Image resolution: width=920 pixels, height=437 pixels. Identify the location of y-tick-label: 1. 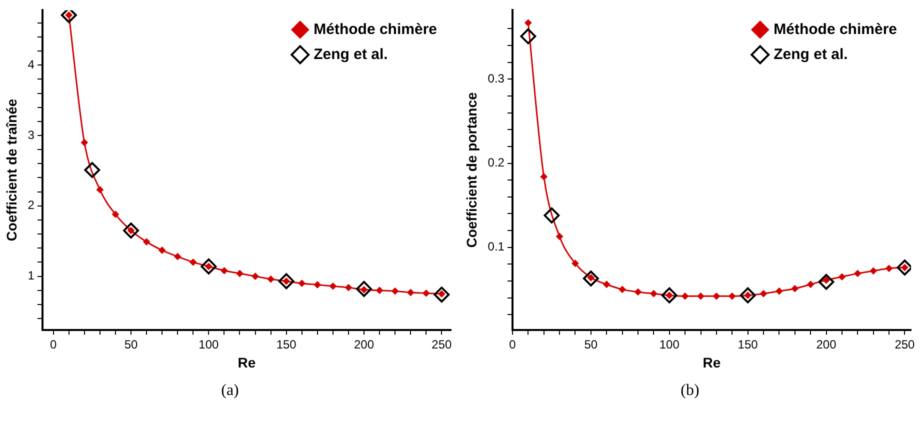
(31, 275).